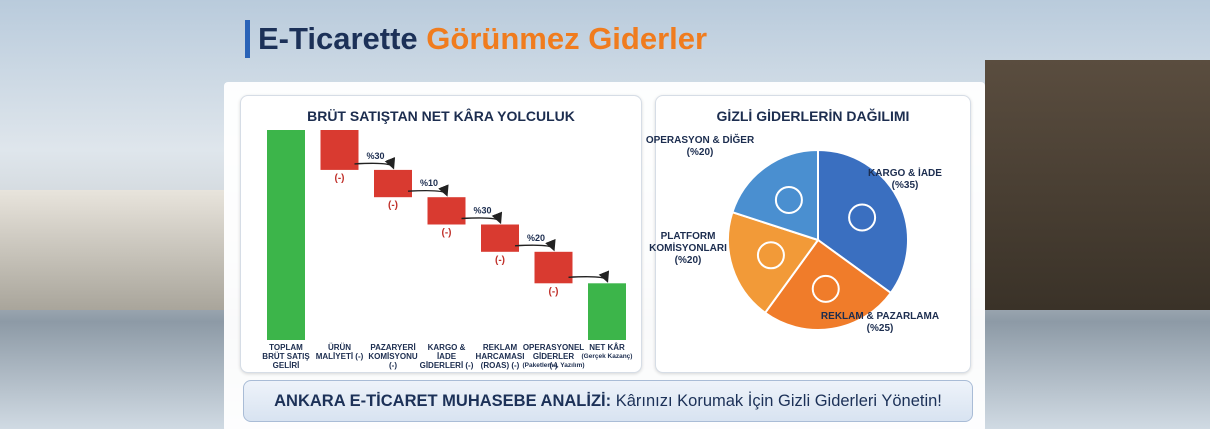 This screenshot has width=1210, height=429. I want to click on x-tick-label: OPERASYONEL GİDERLER (-), so click(553, 356).